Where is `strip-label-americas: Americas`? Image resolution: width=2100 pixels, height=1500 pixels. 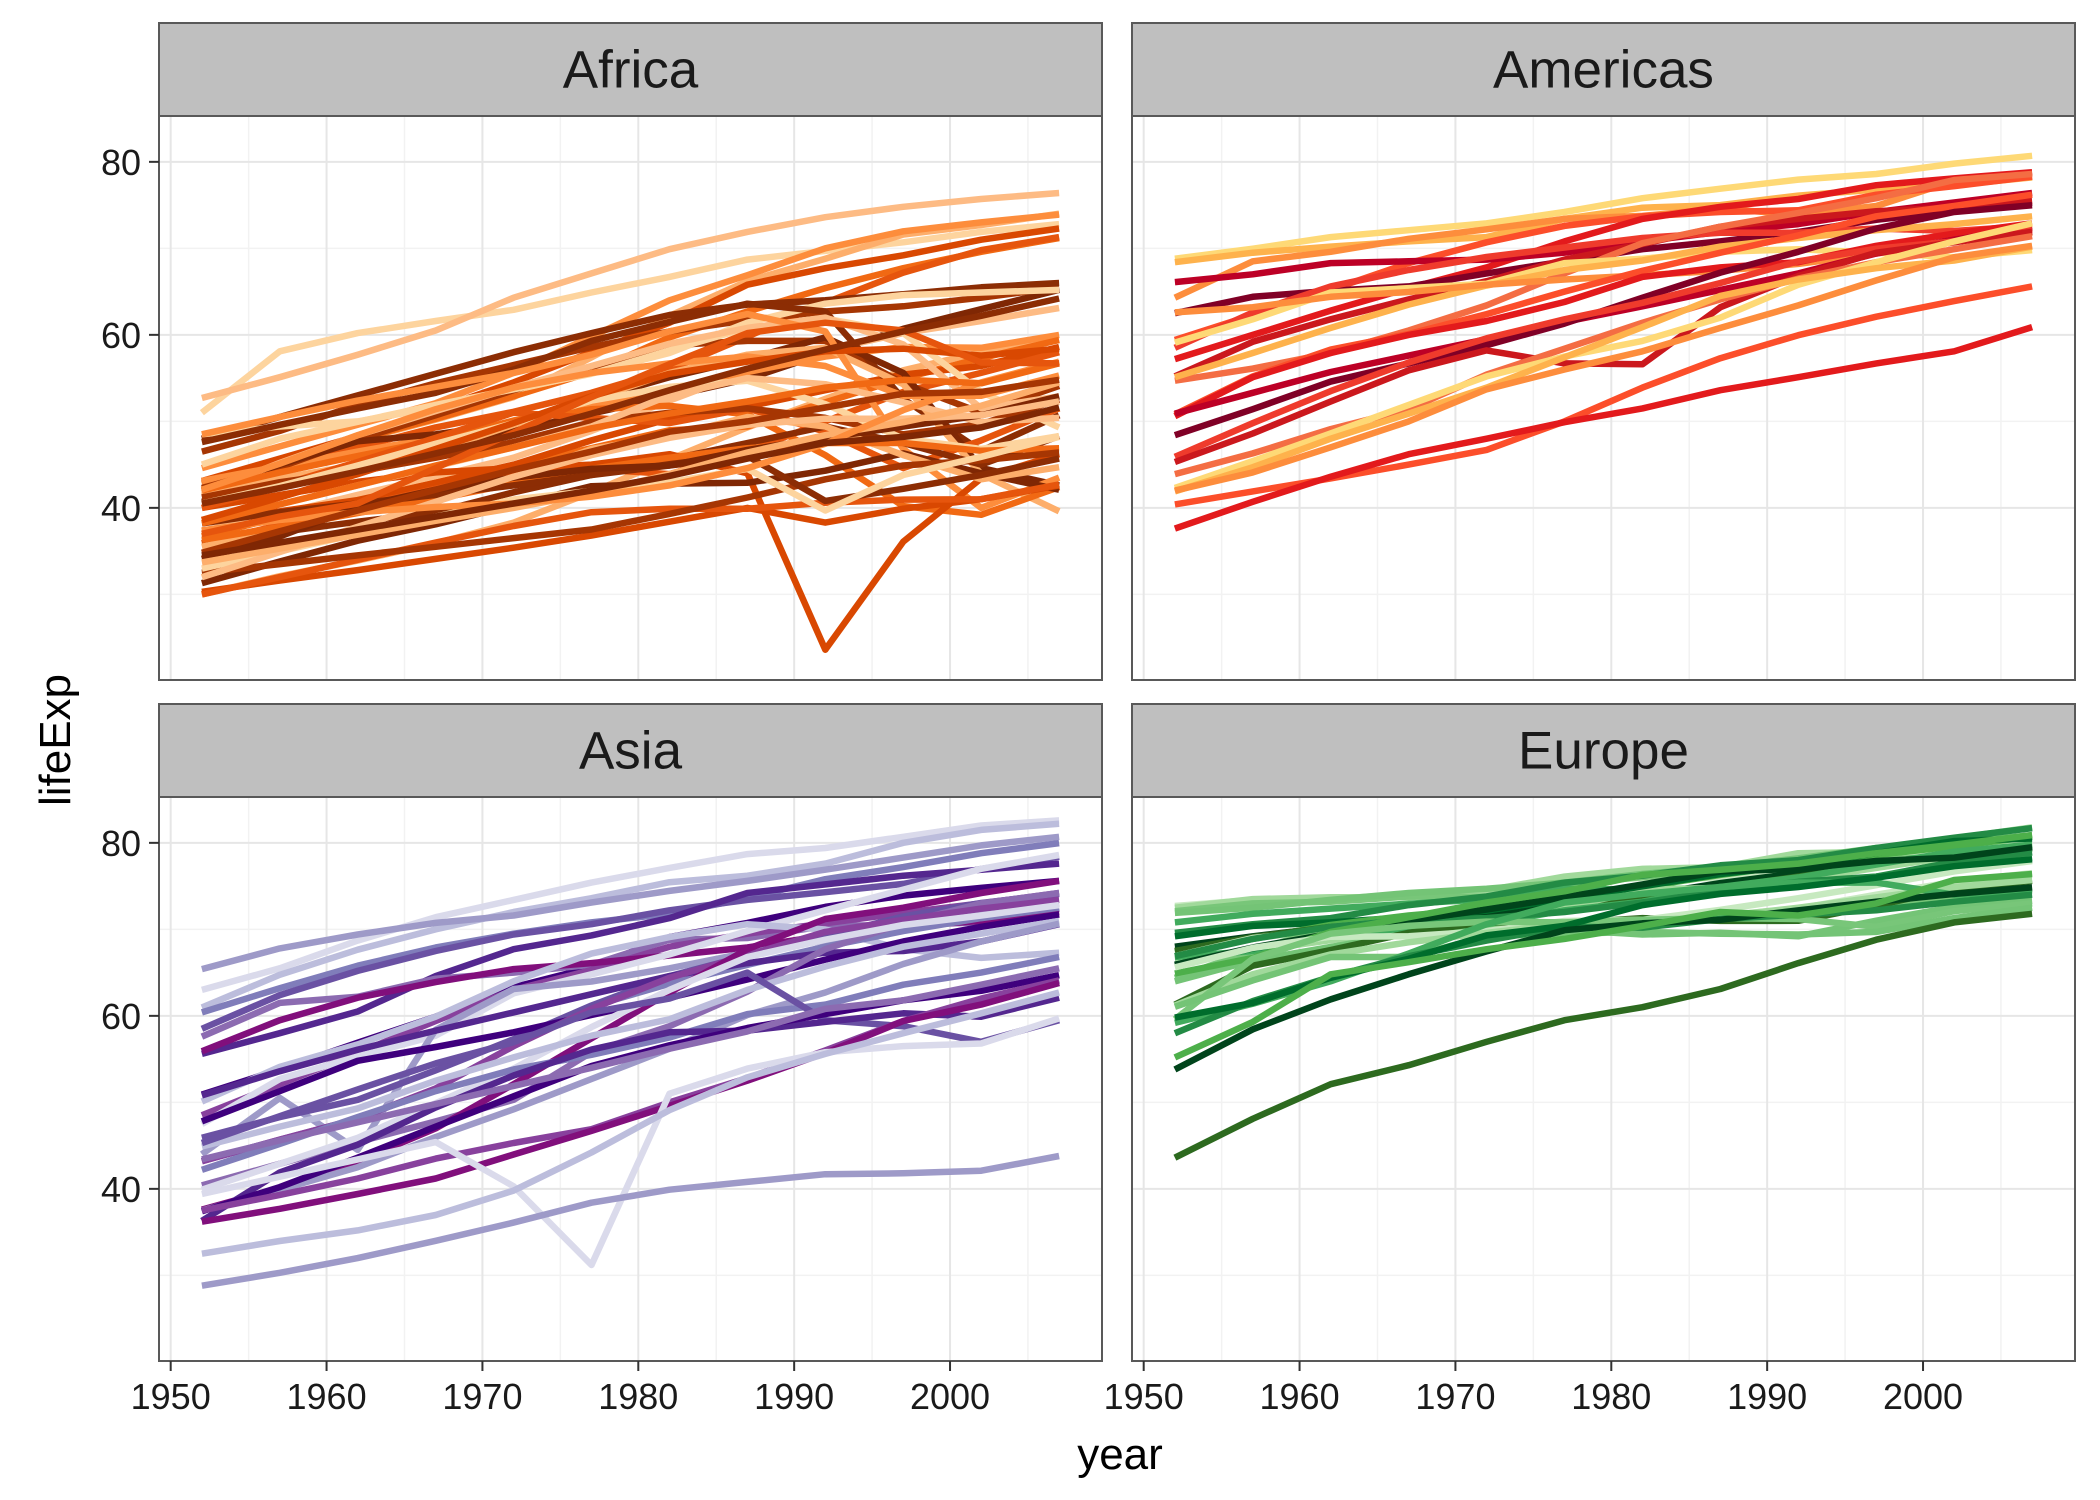 strip-label-americas: Americas is located at coordinates (1603, 70).